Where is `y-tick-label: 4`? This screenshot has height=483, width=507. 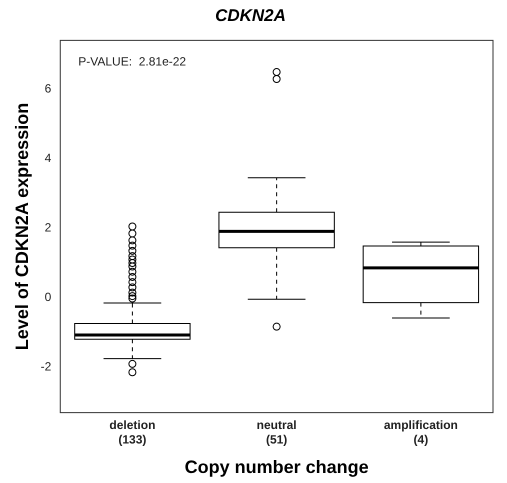 y-tick-label: 4 is located at coordinates (48, 157).